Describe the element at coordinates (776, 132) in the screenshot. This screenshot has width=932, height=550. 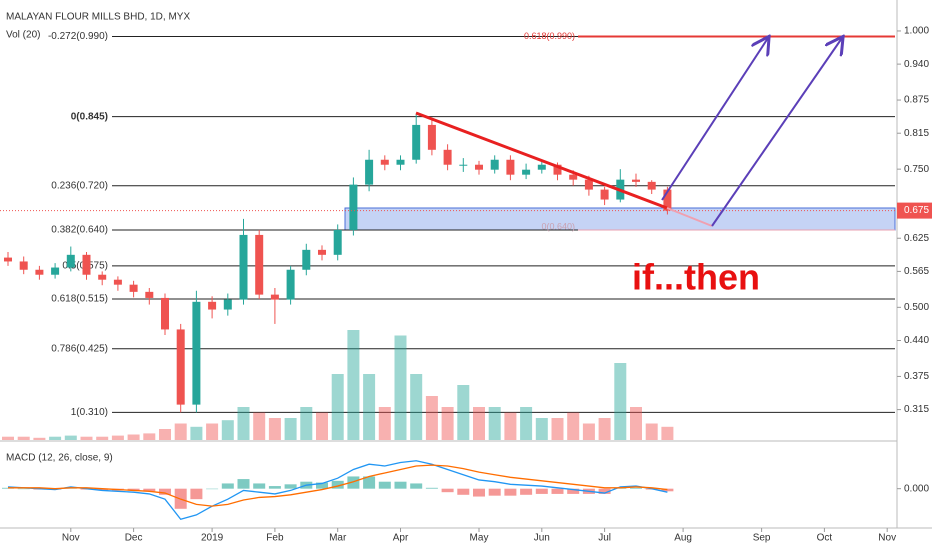
I see `arrow` at that location.